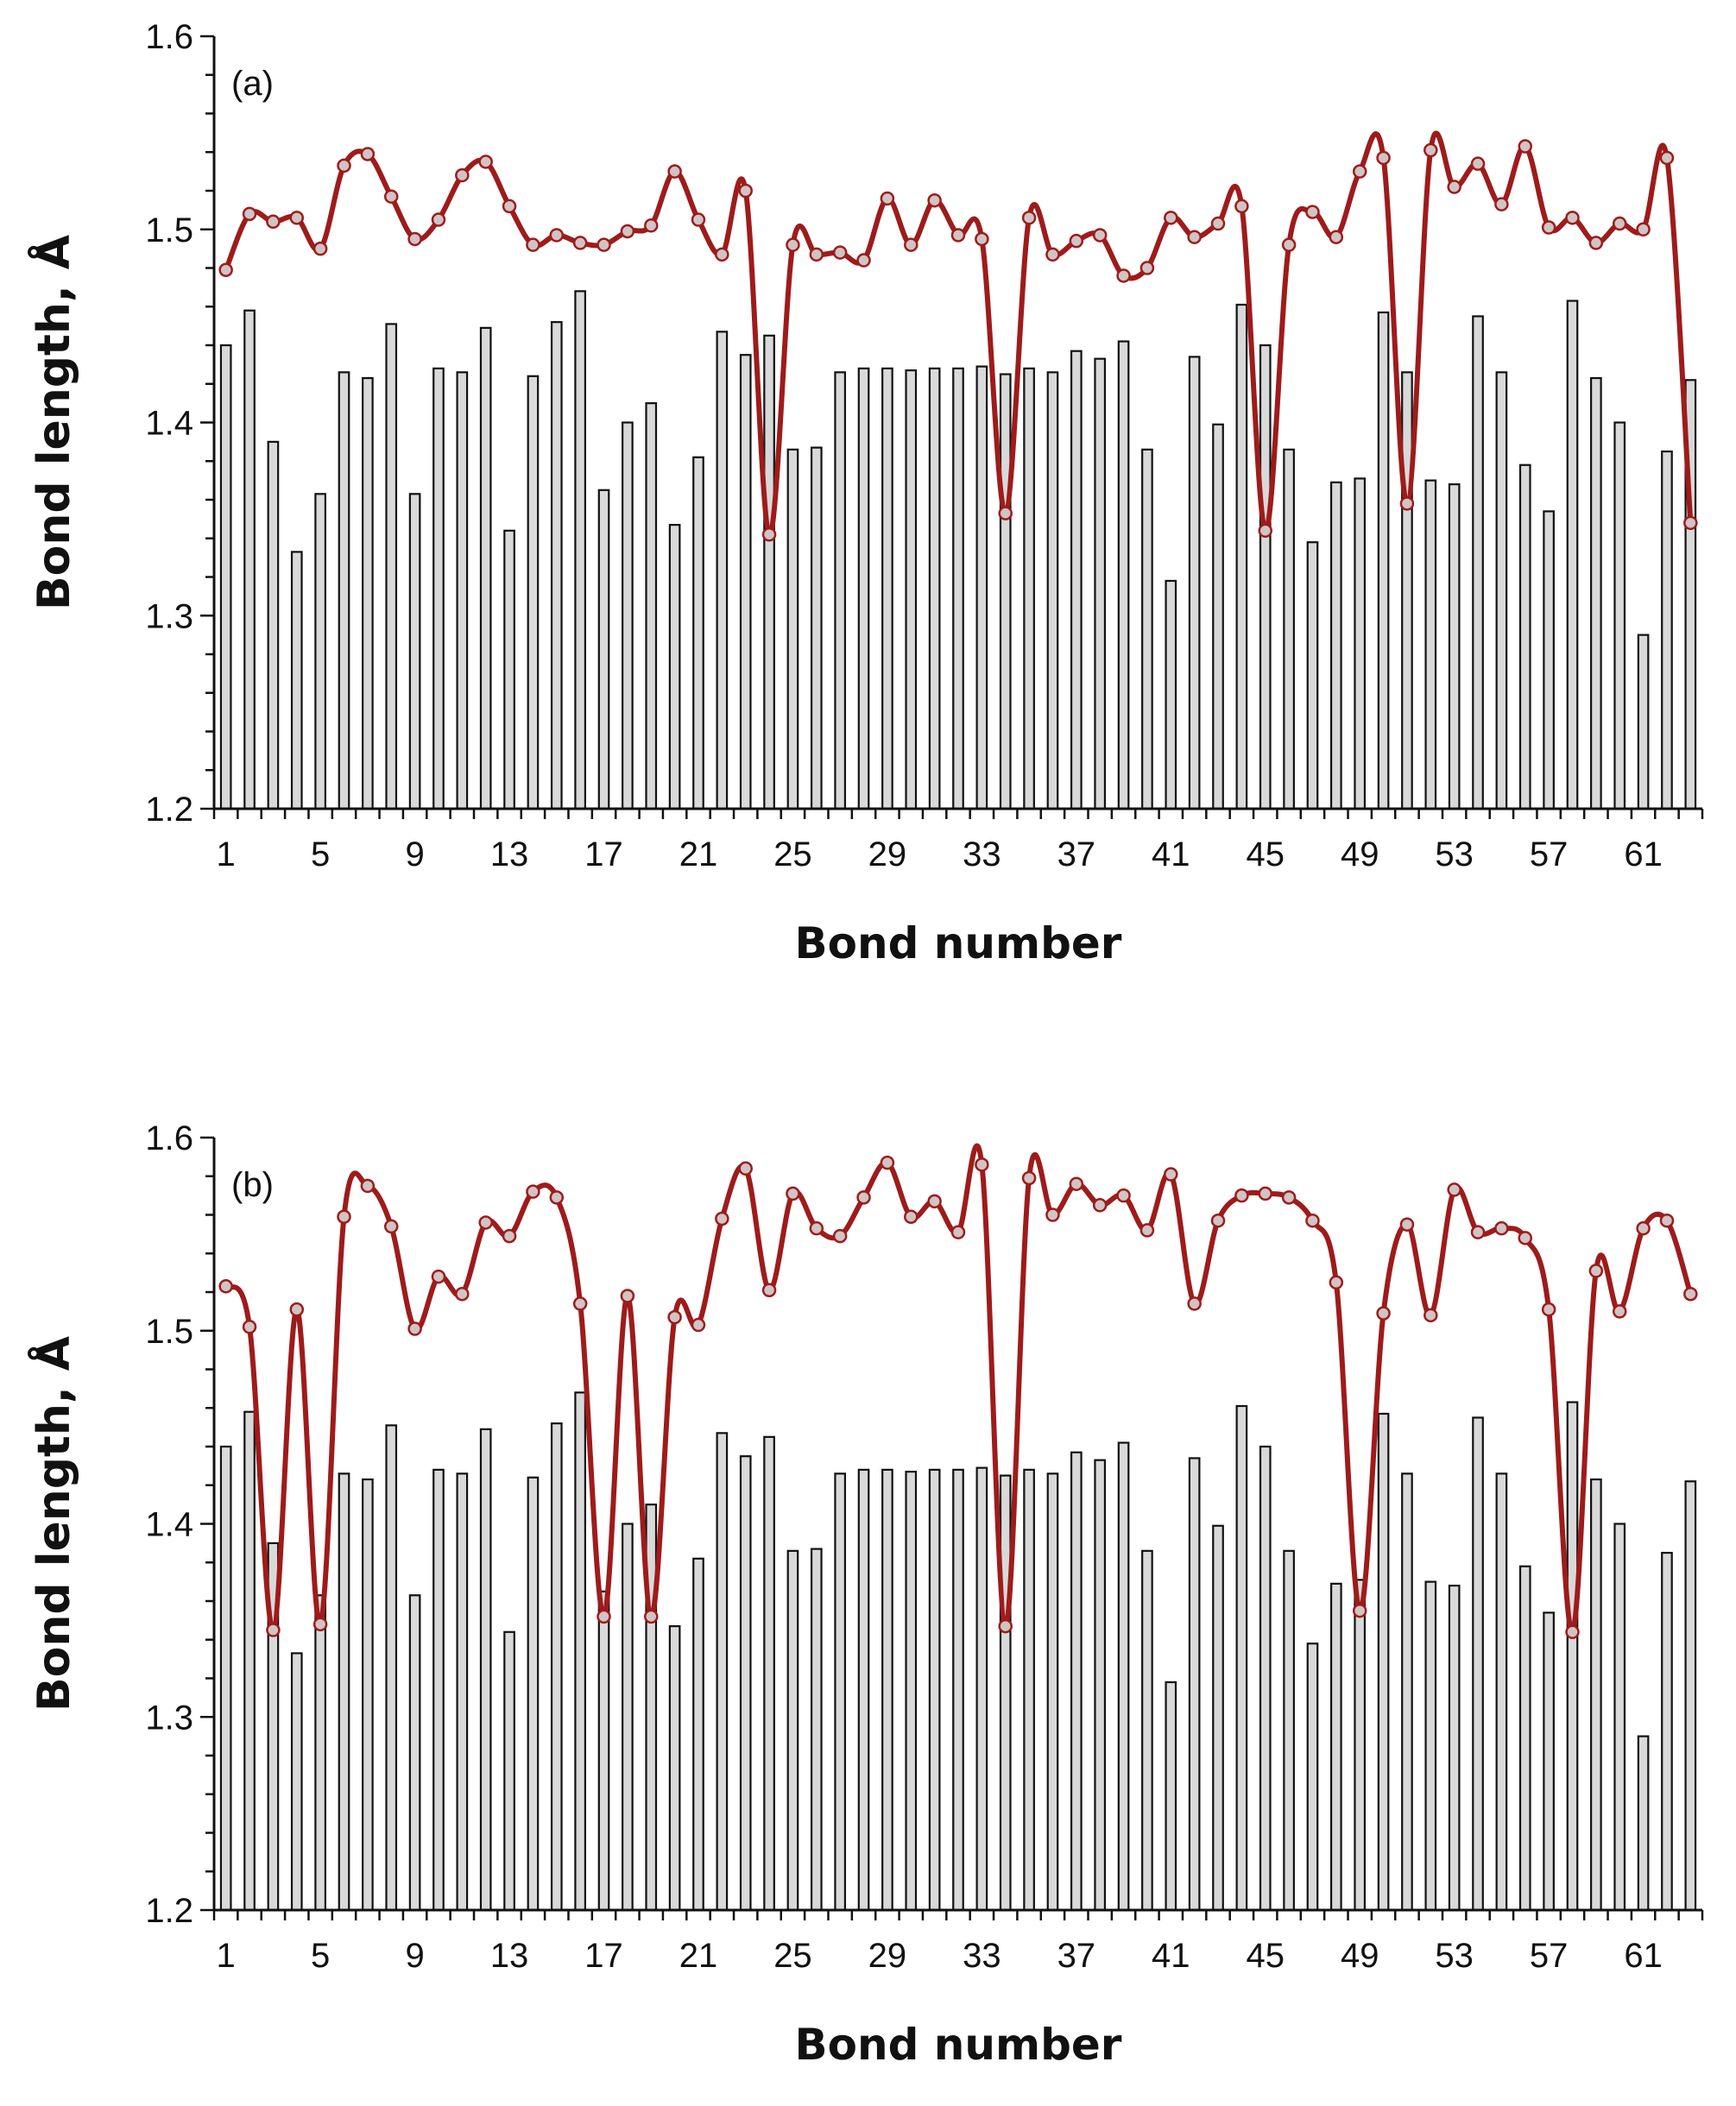 This screenshot has height=2106, width=1736. What do you see at coordinates (1454, 1956) in the screenshot?
I see `x-tick-label: 53` at bounding box center [1454, 1956].